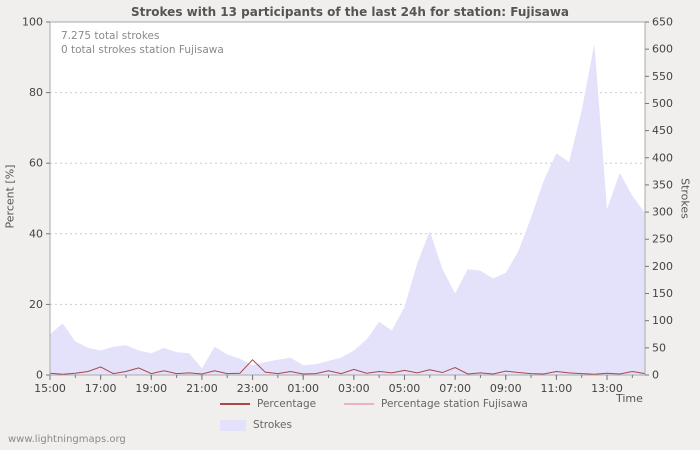 Image resolution: width=700 pixels, height=450 pixels. I want to click on svg-text: 250, so click(662, 239).